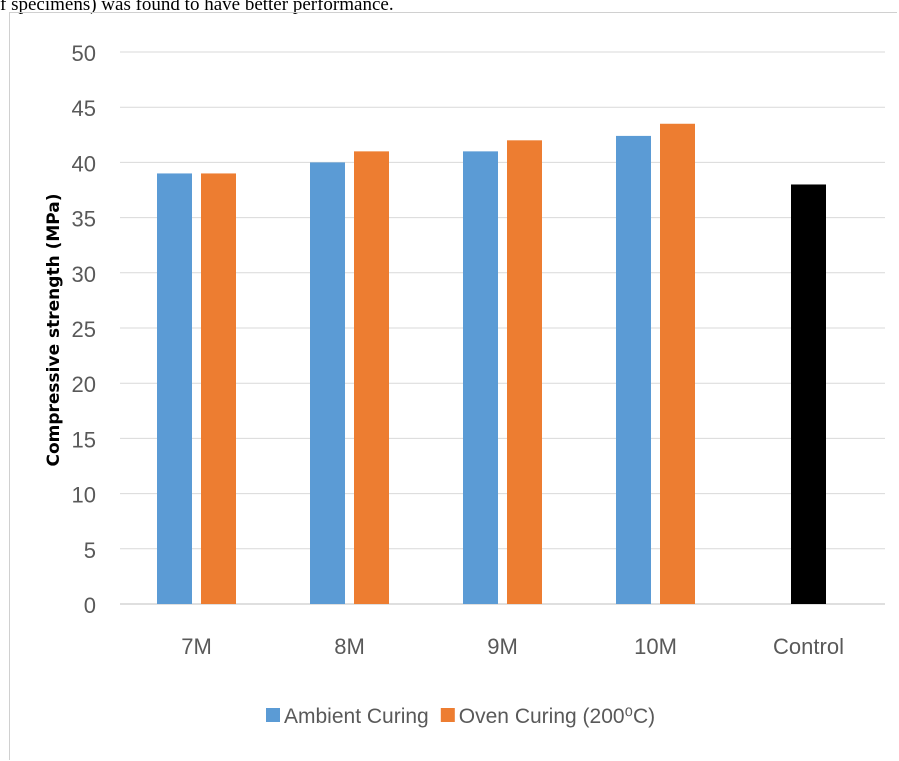 The image size is (899, 761). I want to click on legend-label: Oven Curing (200⁰C), so click(557, 716).